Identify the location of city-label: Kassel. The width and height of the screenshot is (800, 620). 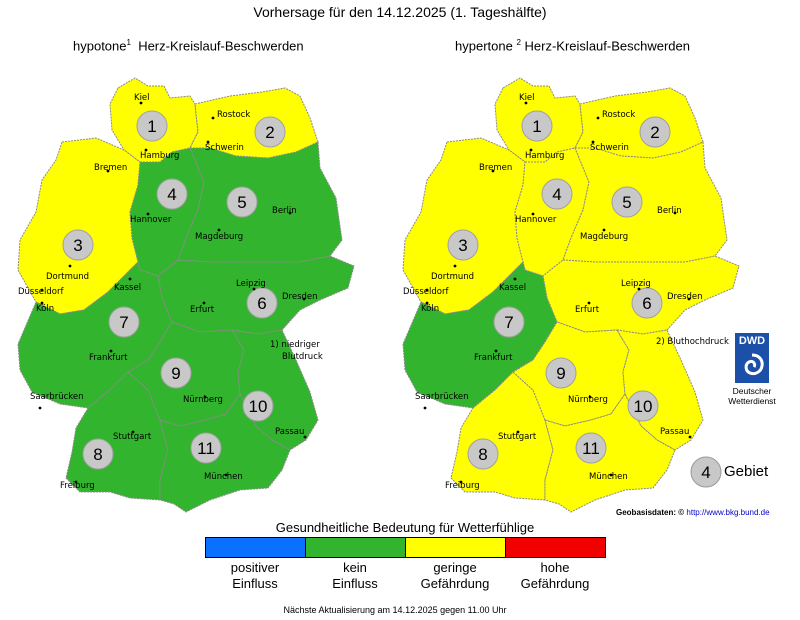
(127, 288).